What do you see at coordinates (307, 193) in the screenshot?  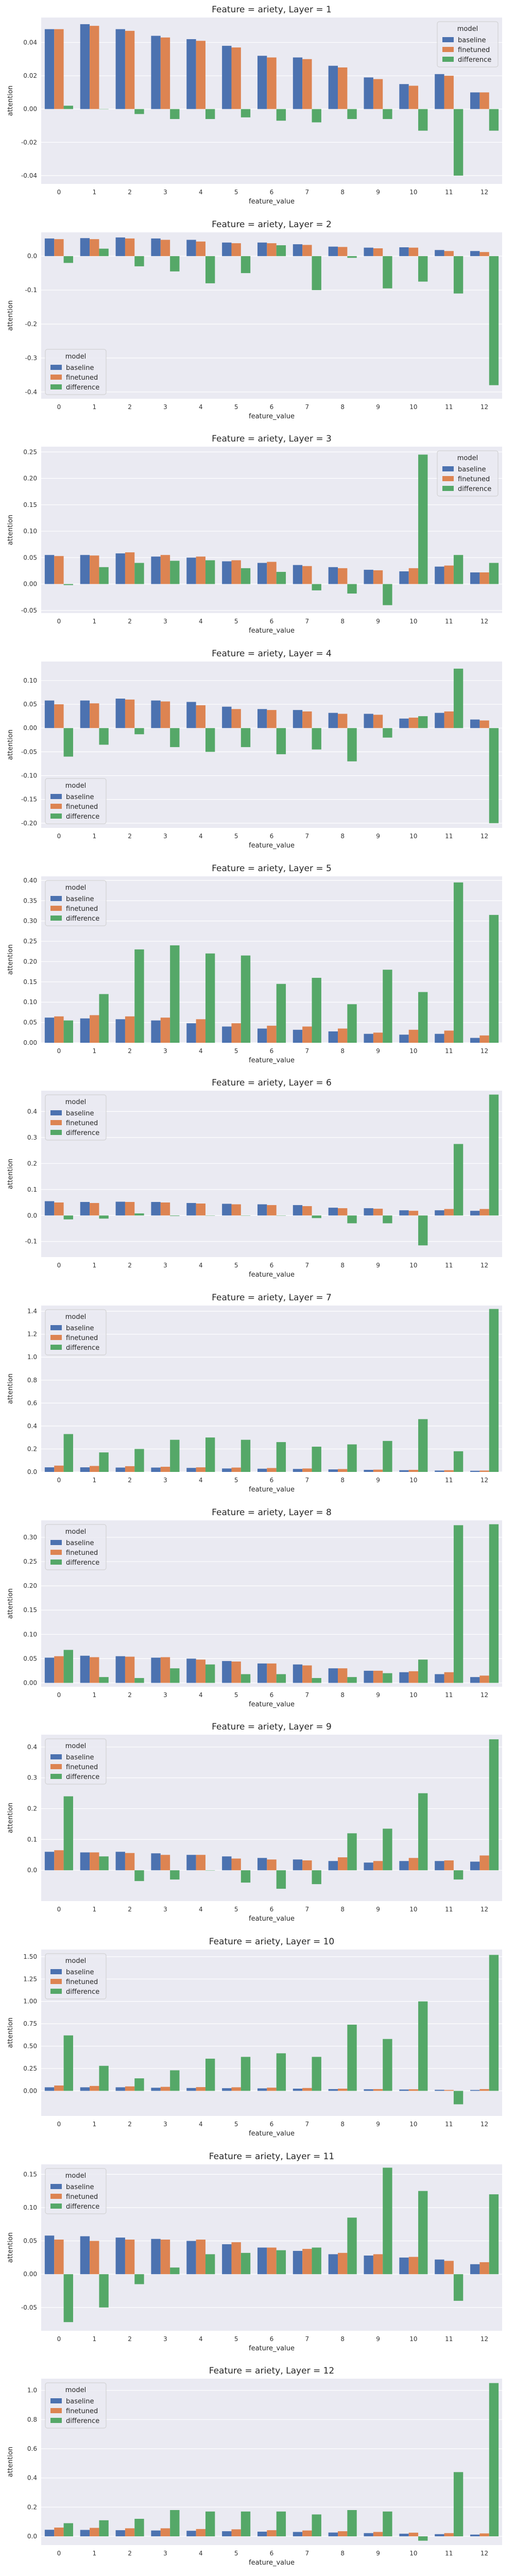 I see `x-tick-label: 7` at bounding box center [307, 193].